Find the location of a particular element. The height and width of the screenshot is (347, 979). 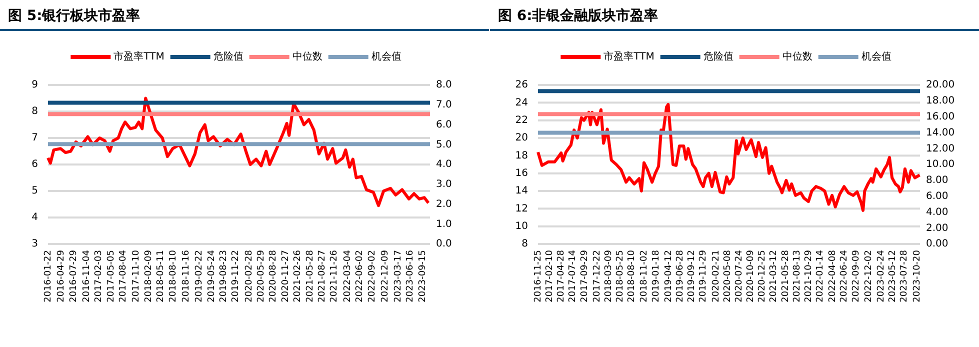

x-tick-label: 2021-05-28 is located at coordinates (310, 276).